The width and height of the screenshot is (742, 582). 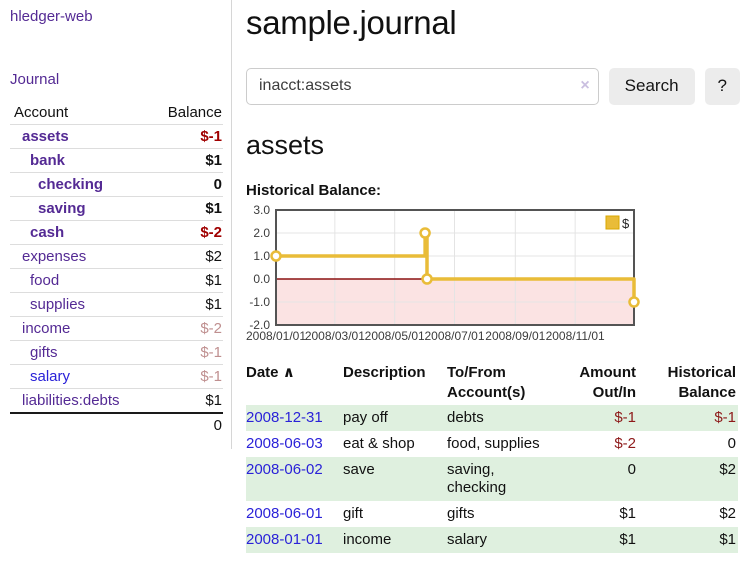 What do you see at coordinates (45, 280) in the screenshot?
I see `account-link-food: food` at bounding box center [45, 280].